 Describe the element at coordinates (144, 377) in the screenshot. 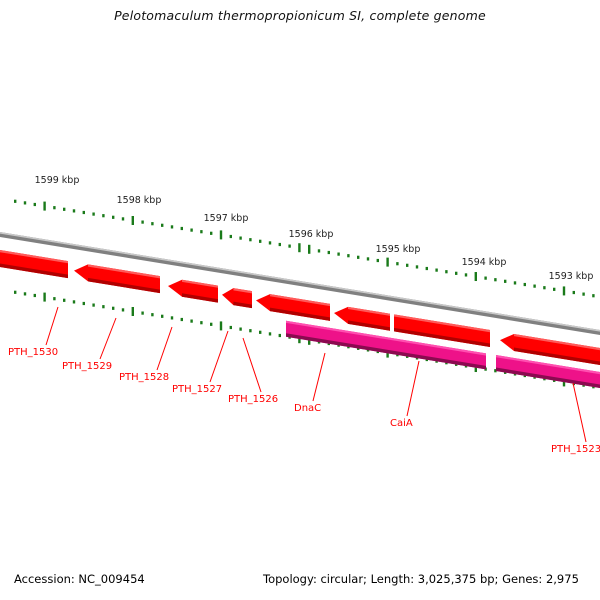

I see `gene-label: PTH_1528` at that location.